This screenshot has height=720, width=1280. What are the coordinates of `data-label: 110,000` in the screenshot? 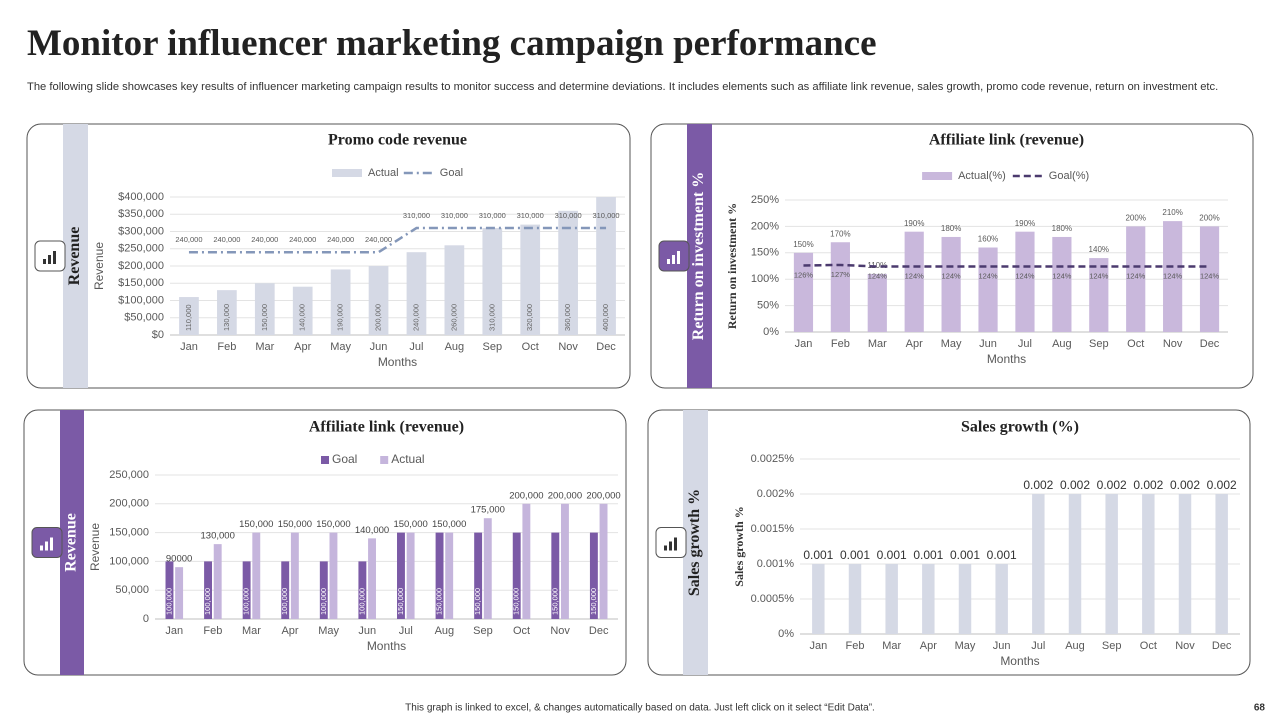 It's located at (188, 317).